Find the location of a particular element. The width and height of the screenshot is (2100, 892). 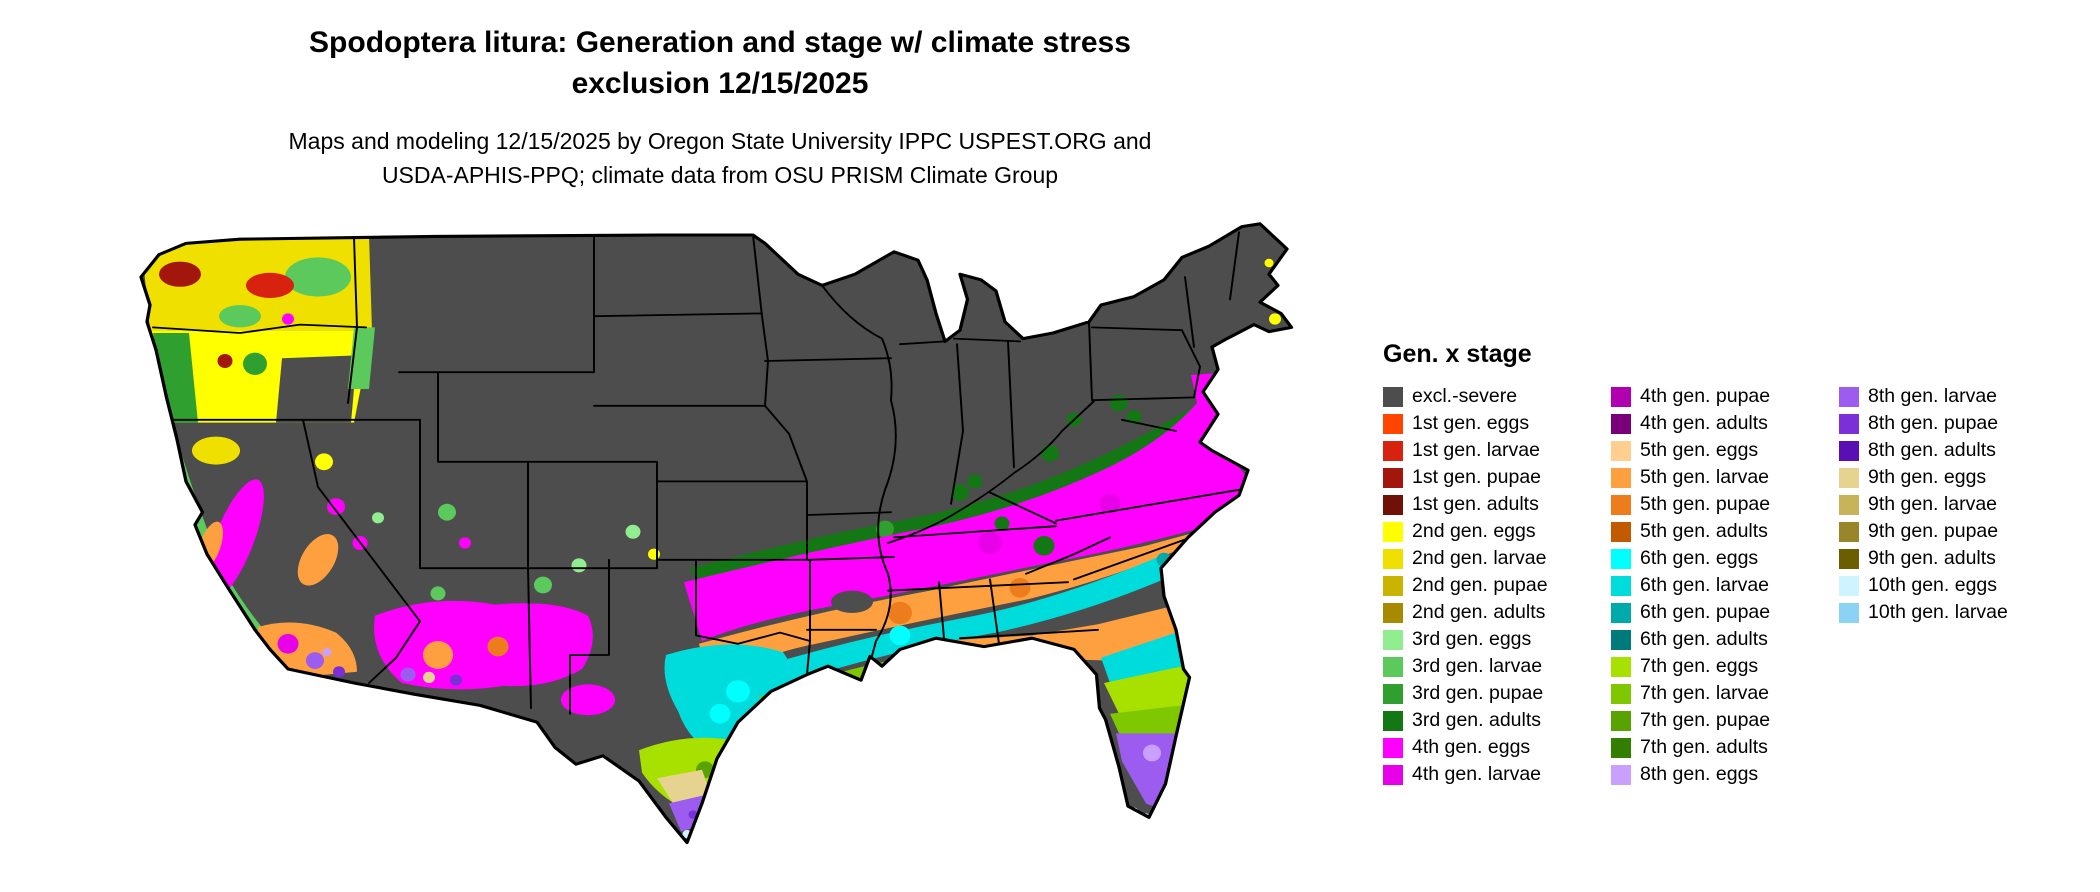

legend-item: 4th gen. adults is located at coordinates (1725, 423).